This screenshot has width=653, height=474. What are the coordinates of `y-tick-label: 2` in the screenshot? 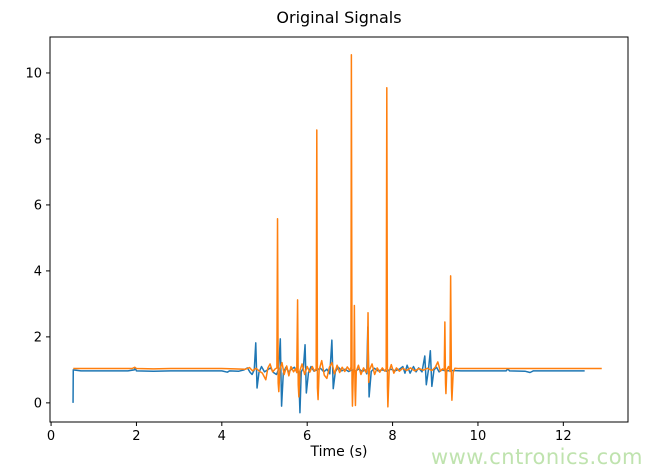 It's located at (38, 337).